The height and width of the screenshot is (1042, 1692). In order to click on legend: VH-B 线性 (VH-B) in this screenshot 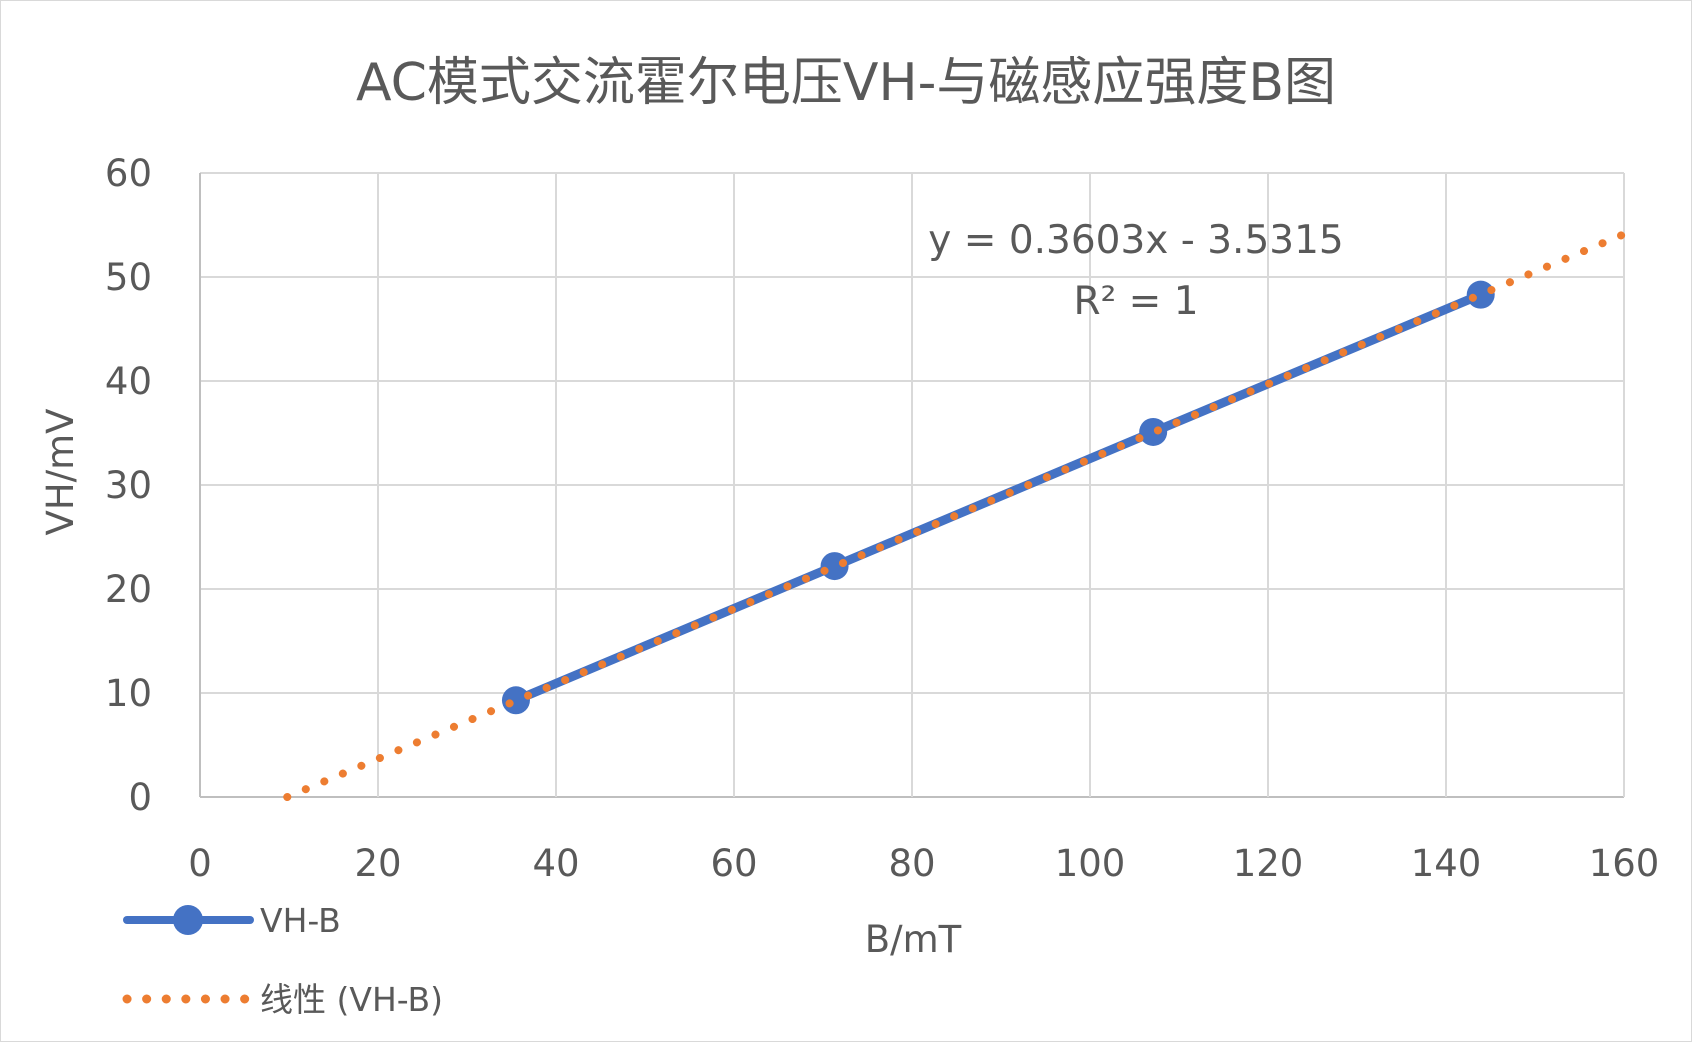, I will do `click(282, 960)`.